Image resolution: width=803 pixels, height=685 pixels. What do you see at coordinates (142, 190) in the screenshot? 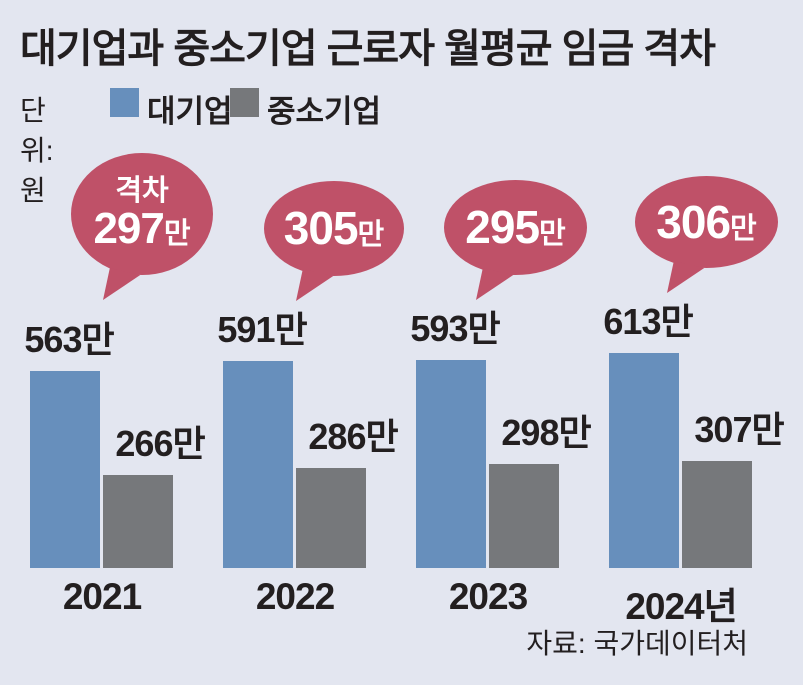
I see `gap-prefix-label: 격차` at bounding box center [142, 190].